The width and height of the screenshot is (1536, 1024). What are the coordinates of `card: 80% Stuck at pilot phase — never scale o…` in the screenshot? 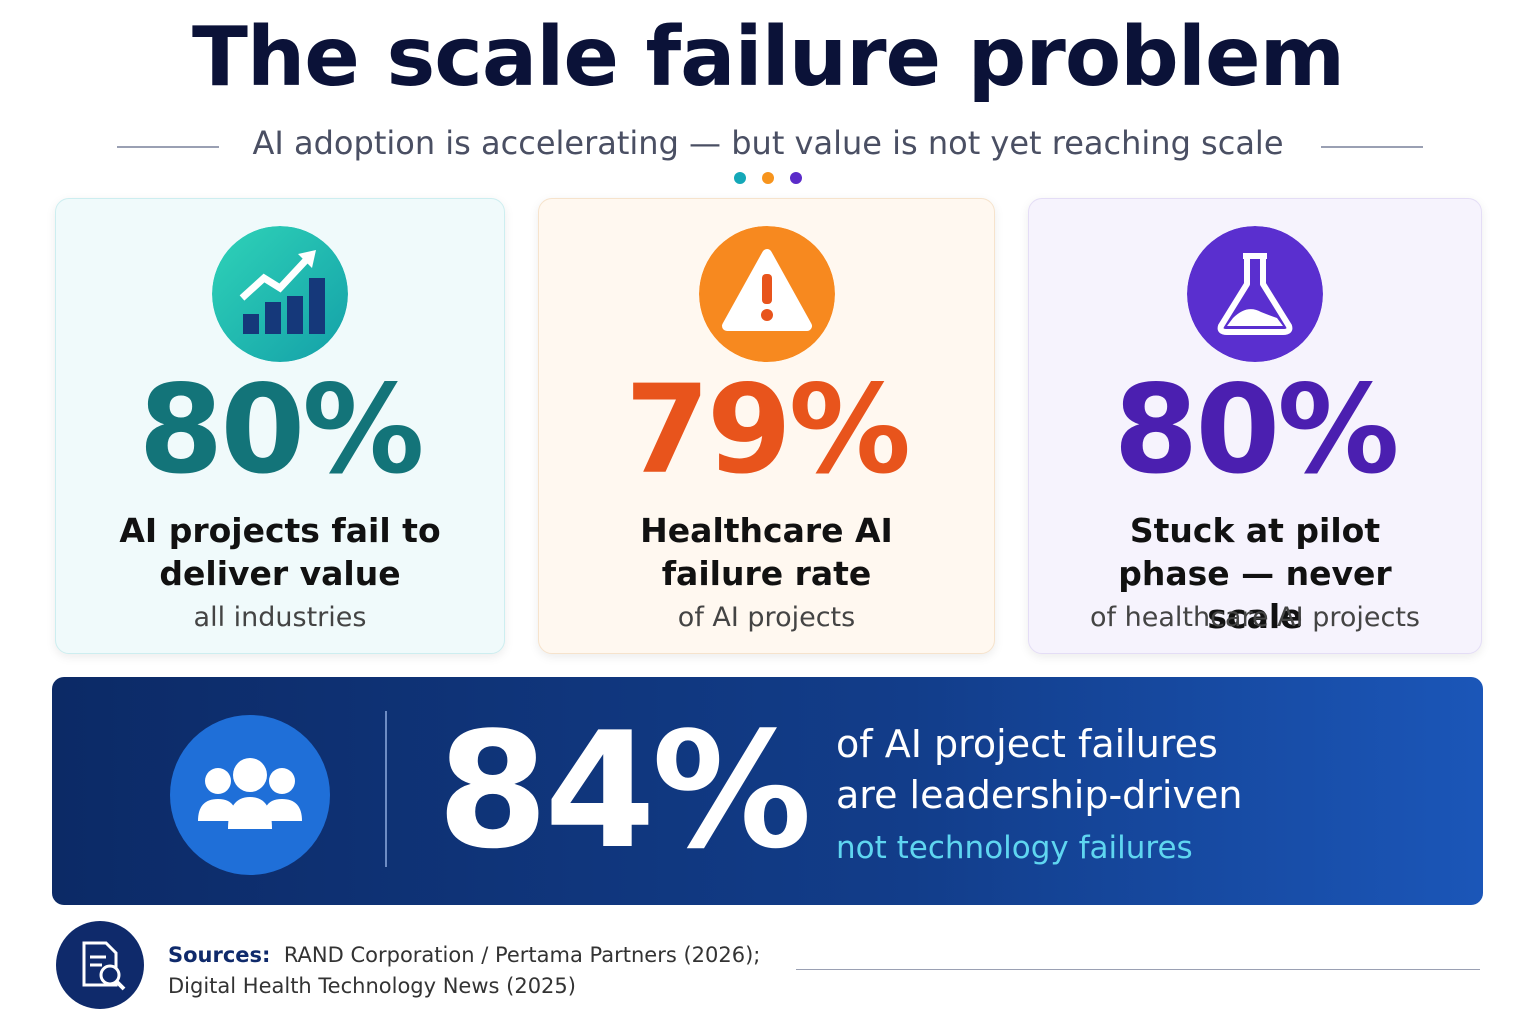 It's located at (1255, 426).